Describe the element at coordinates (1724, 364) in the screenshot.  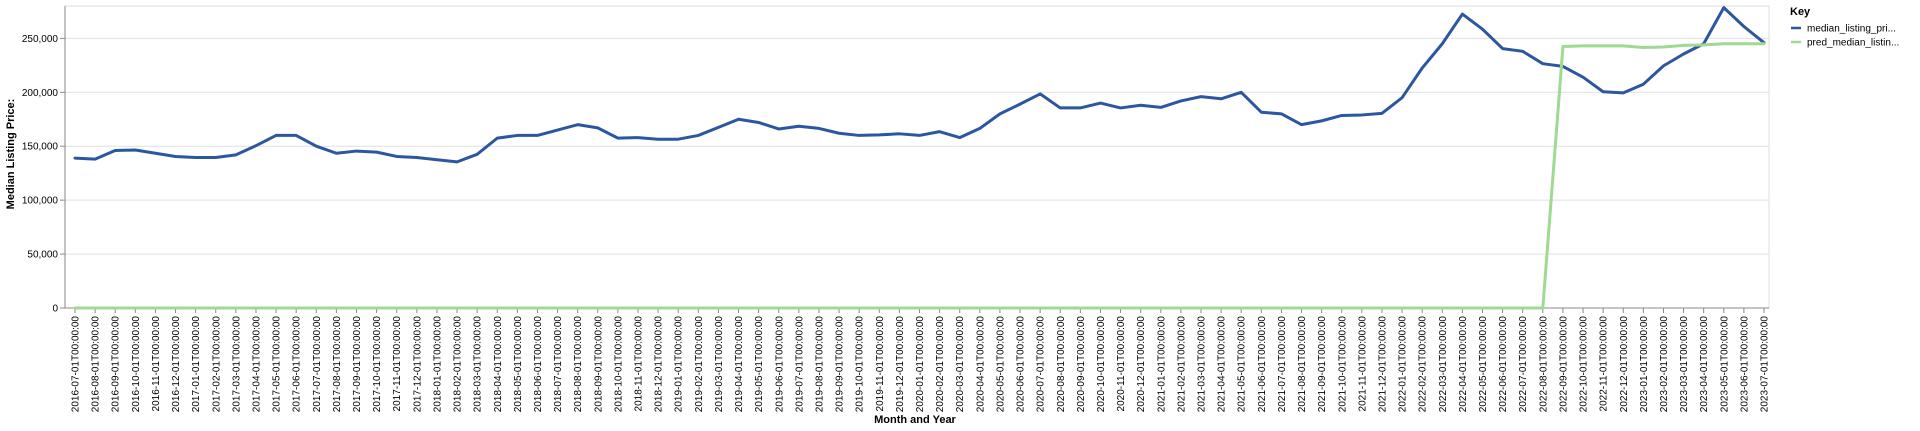
I see `x-tick-label: 2023-05-01T00:00:00` at that location.